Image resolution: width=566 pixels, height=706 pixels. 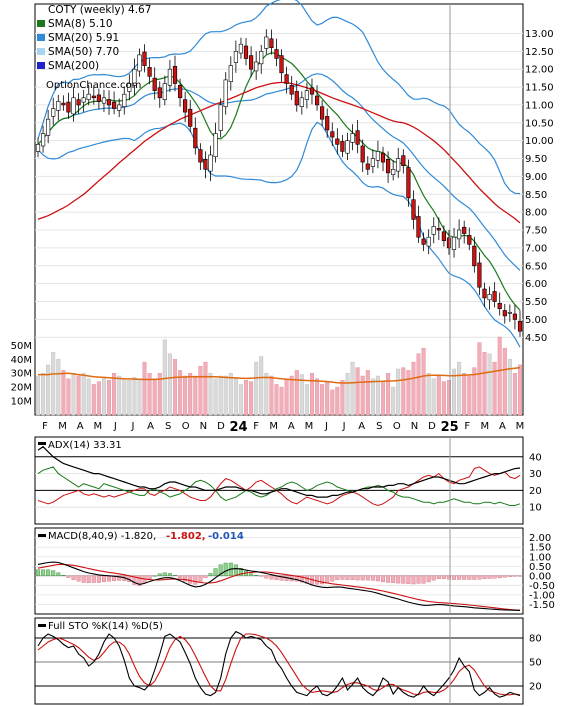 What do you see at coordinates (539, 88) in the screenshot?
I see `price-tick-label: 11.50` at bounding box center [539, 88].